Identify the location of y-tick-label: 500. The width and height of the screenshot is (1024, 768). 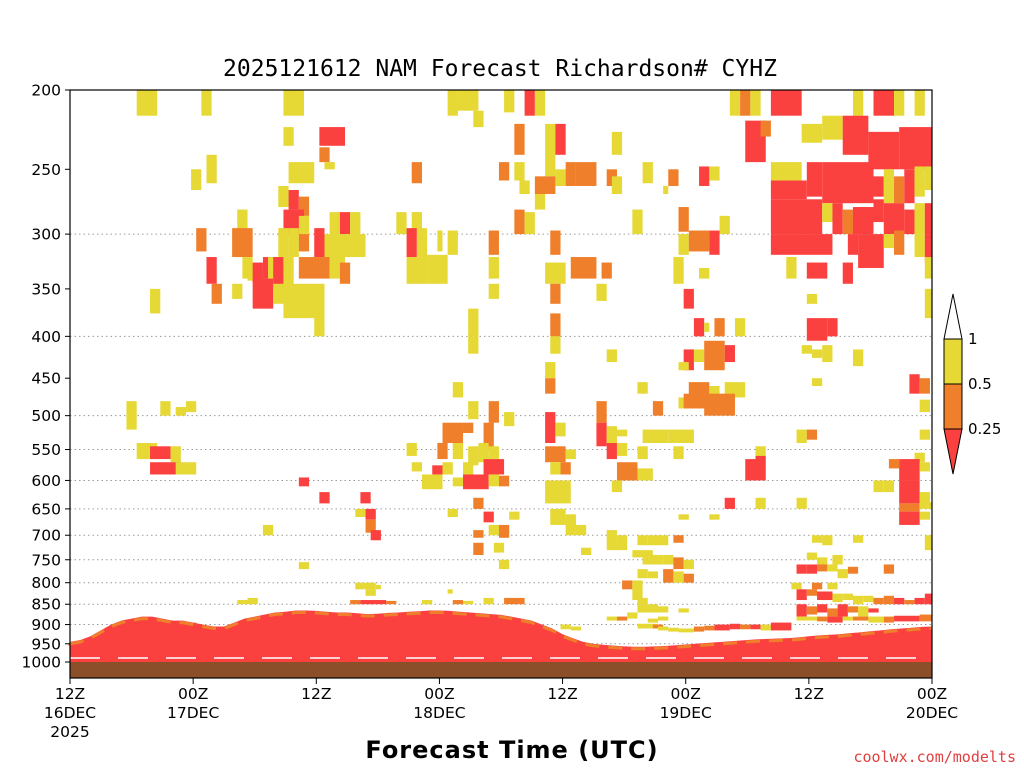
(46, 416).